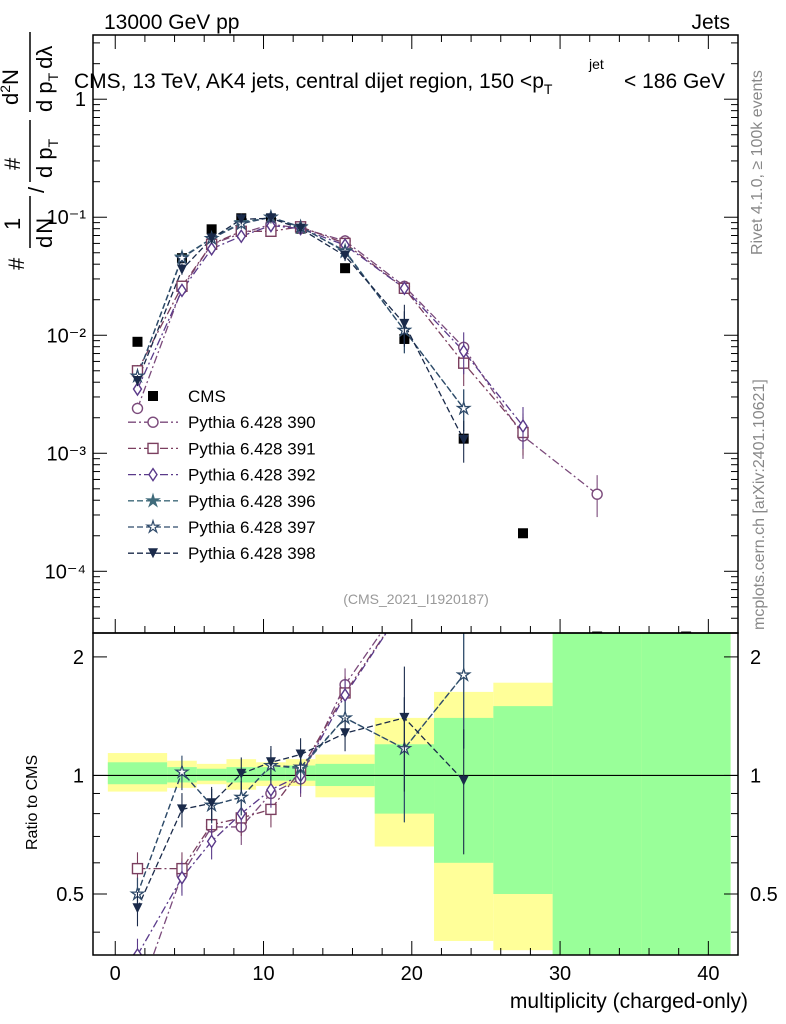 Image resolution: width=786 pixels, height=1024 pixels. What do you see at coordinates (412, 974) in the screenshot?
I see `x-tick-20: 20` at bounding box center [412, 974].